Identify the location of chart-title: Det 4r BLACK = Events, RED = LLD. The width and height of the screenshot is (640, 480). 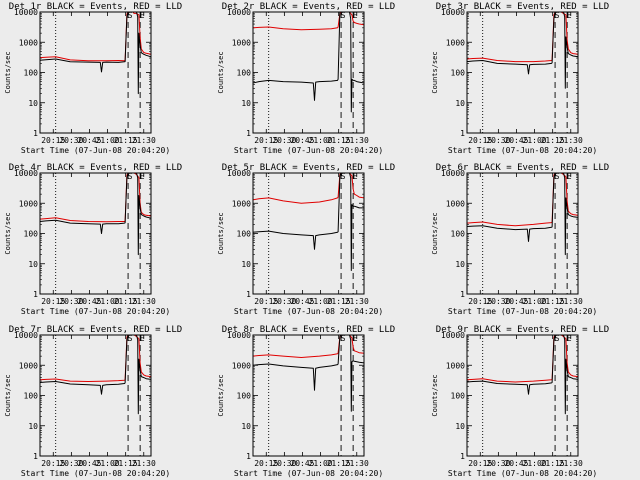
(95, 168).